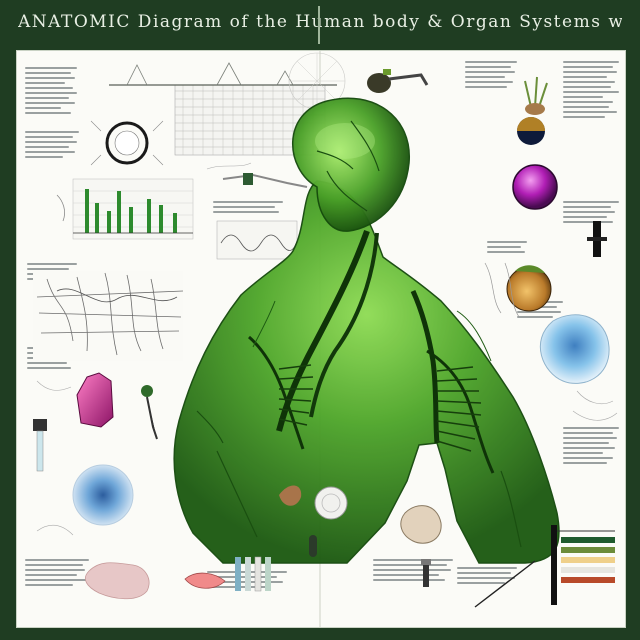  What do you see at coordinates (248, 208) in the screenshot?
I see `text-block-center-top` at bounding box center [248, 208].